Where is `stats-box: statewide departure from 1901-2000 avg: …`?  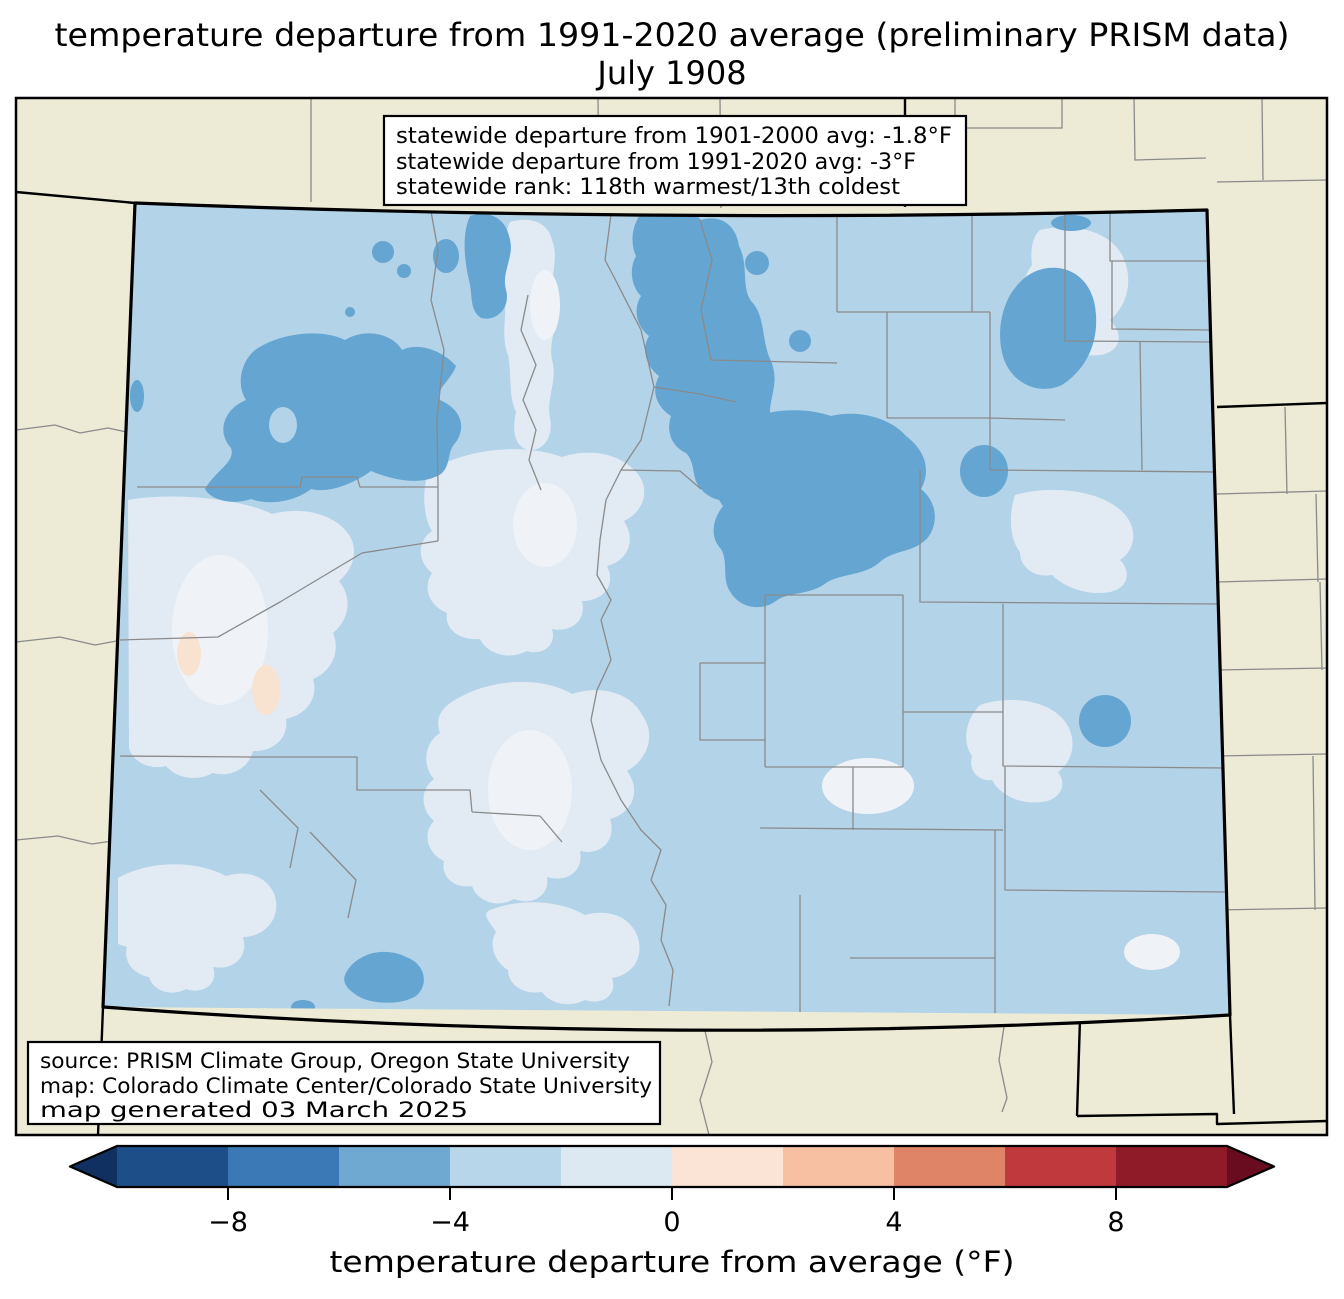
stats-box: statewide departure from 1901-2000 avg: … is located at coordinates (675, 160).